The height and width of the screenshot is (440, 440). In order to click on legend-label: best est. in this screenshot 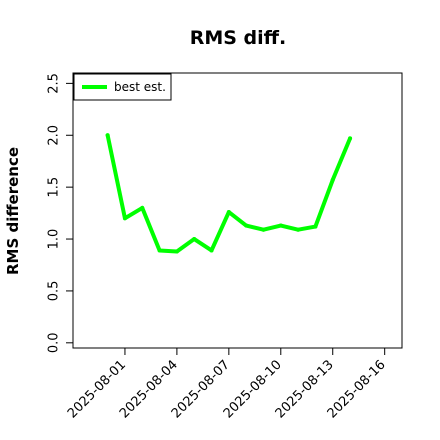, I will do `click(140, 87)`.